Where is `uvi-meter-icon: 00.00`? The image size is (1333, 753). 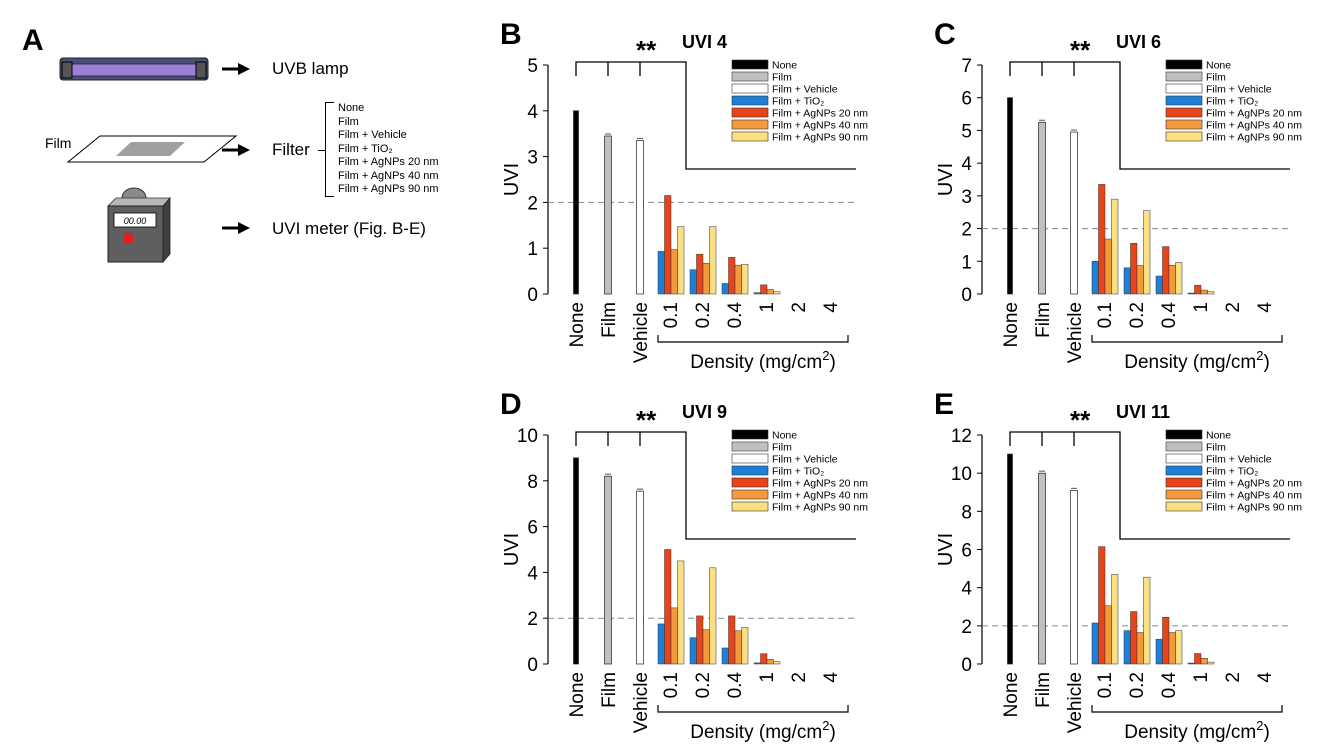 uvi-meter-icon: 00.00 is located at coordinates (139, 225).